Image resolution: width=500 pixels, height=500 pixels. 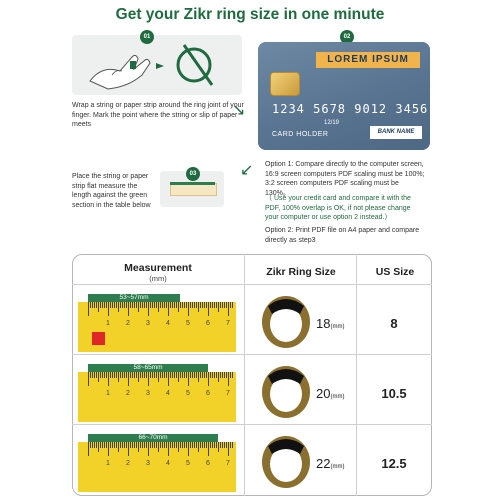 What do you see at coordinates (128, 463) in the screenshot?
I see `ruler-label: 2` at bounding box center [128, 463].